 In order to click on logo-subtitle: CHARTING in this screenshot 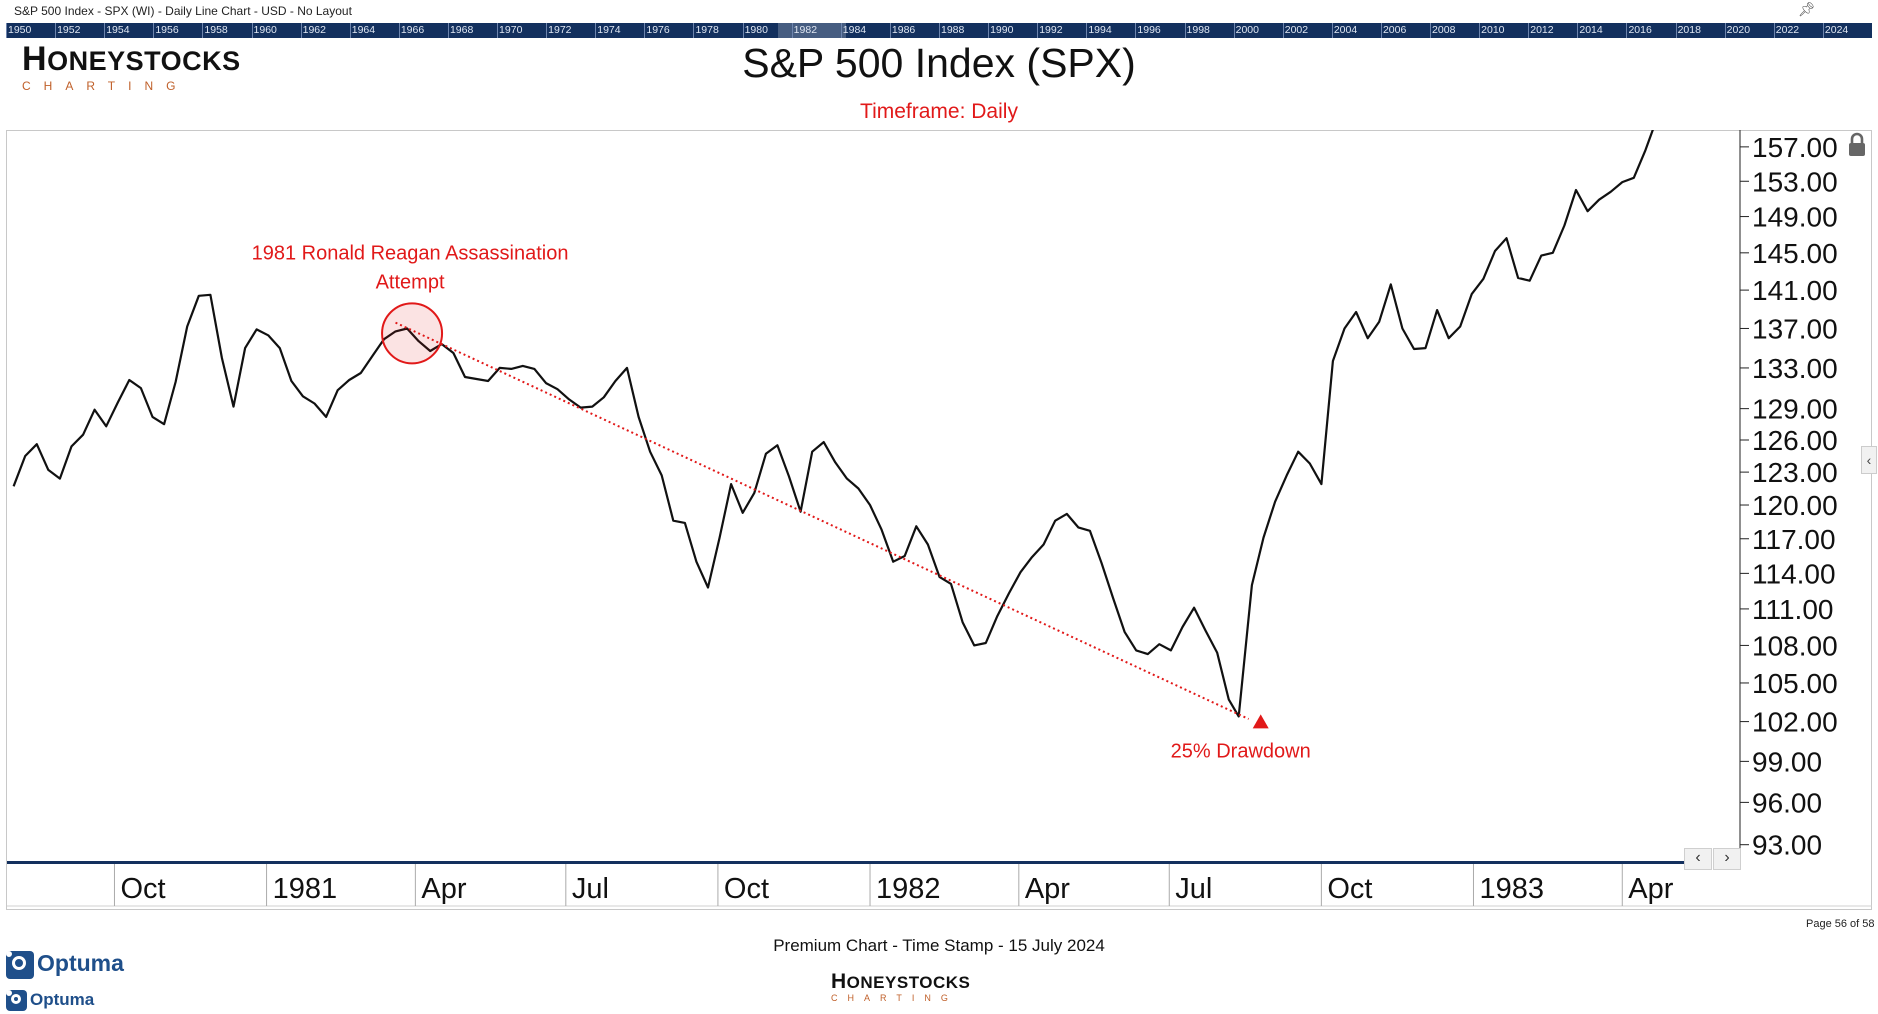, I will do `click(105, 86)`.